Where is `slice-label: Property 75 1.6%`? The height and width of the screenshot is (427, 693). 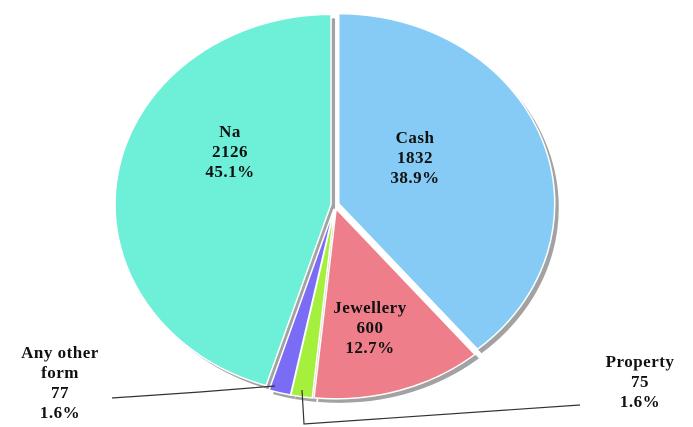 slice-label: Property 75 1.6% is located at coordinates (640, 382).